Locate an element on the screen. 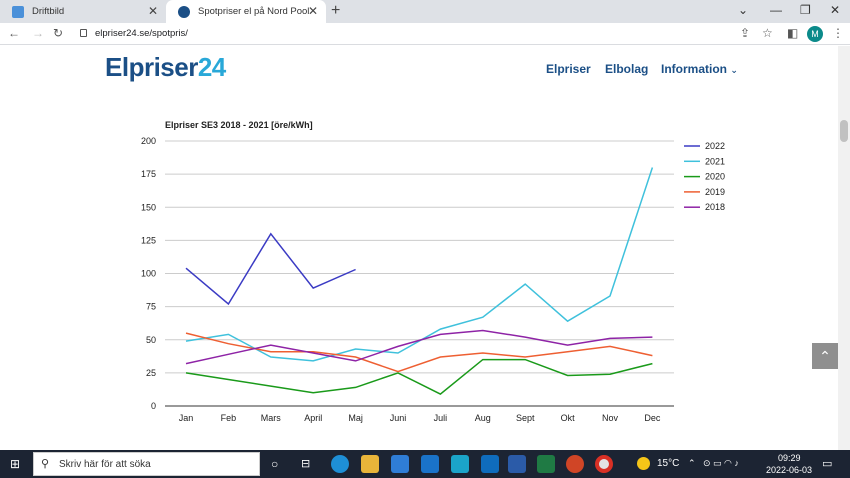  scrollbar-thumb is located at coordinates (844, 131).